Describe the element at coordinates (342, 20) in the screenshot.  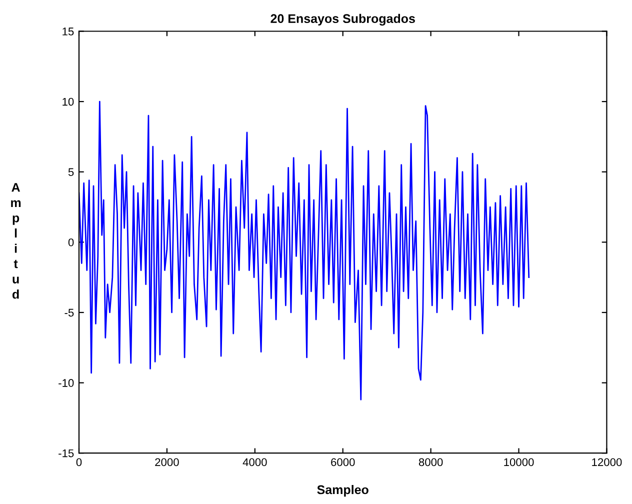
I see `chart-title: 20 Ensayos Subrogados` at that location.